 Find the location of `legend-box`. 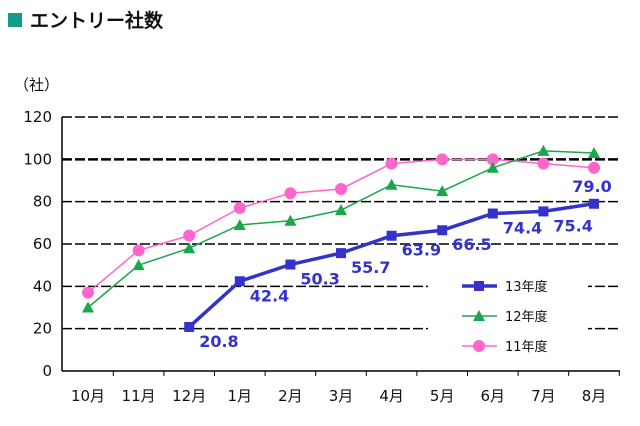

legend-box is located at coordinates (508, 315).